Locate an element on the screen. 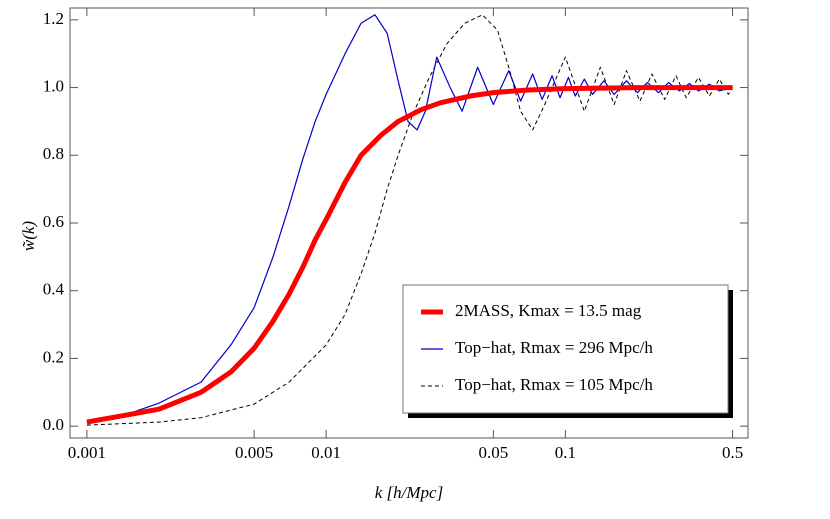 Image resolution: width=830 pixels, height=519 pixels. x-tick-label: 0.001 is located at coordinates (87, 452).